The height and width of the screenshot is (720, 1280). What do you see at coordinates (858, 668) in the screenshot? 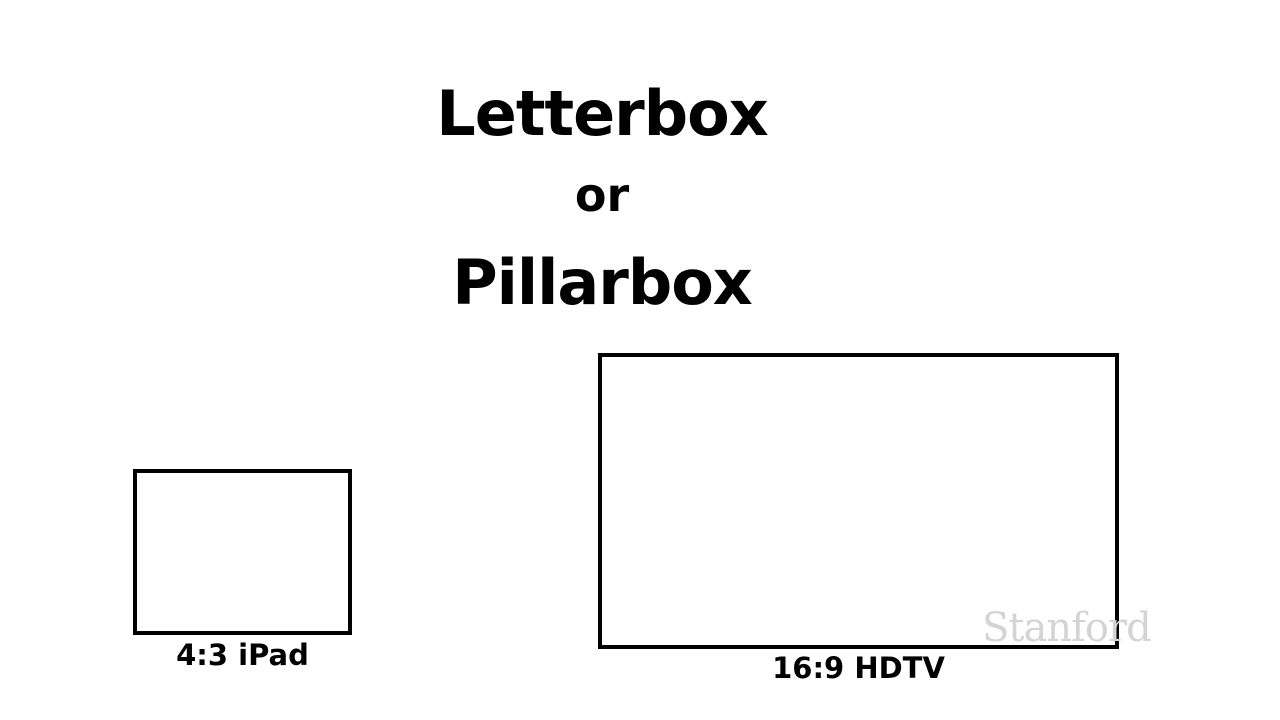
I see `hdtv-caption: 16:9 HDTV` at bounding box center [858, 668].